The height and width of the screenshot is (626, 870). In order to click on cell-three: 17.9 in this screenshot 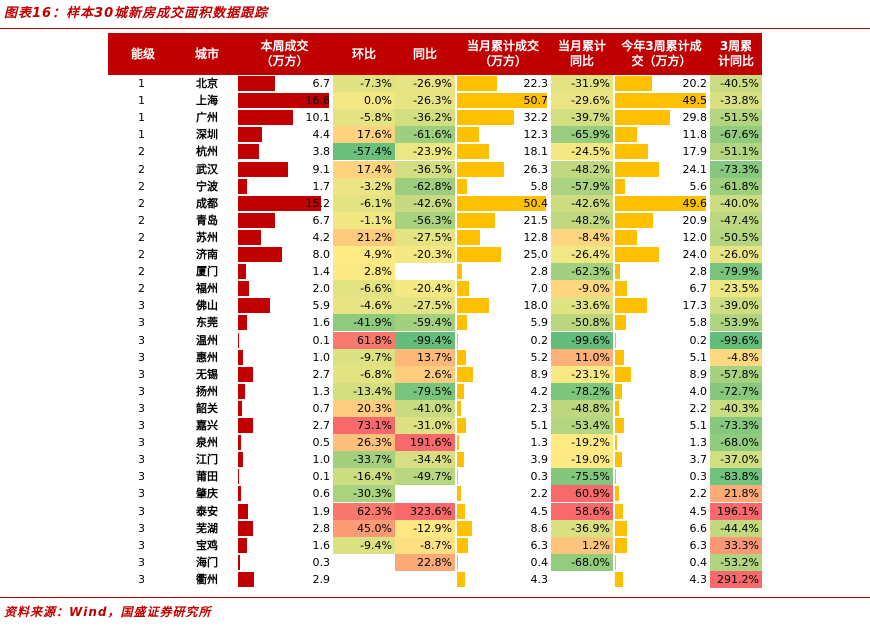, I will do `click(661, 151)`.